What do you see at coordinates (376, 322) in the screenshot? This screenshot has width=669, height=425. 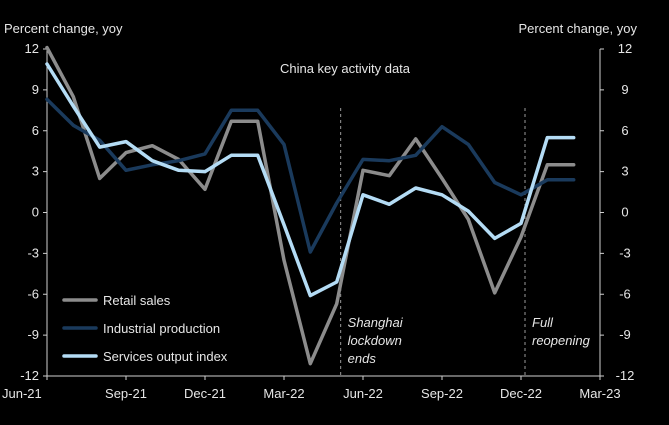 I see `annotation-label: Shanghai` at bounding box center [376, 322].